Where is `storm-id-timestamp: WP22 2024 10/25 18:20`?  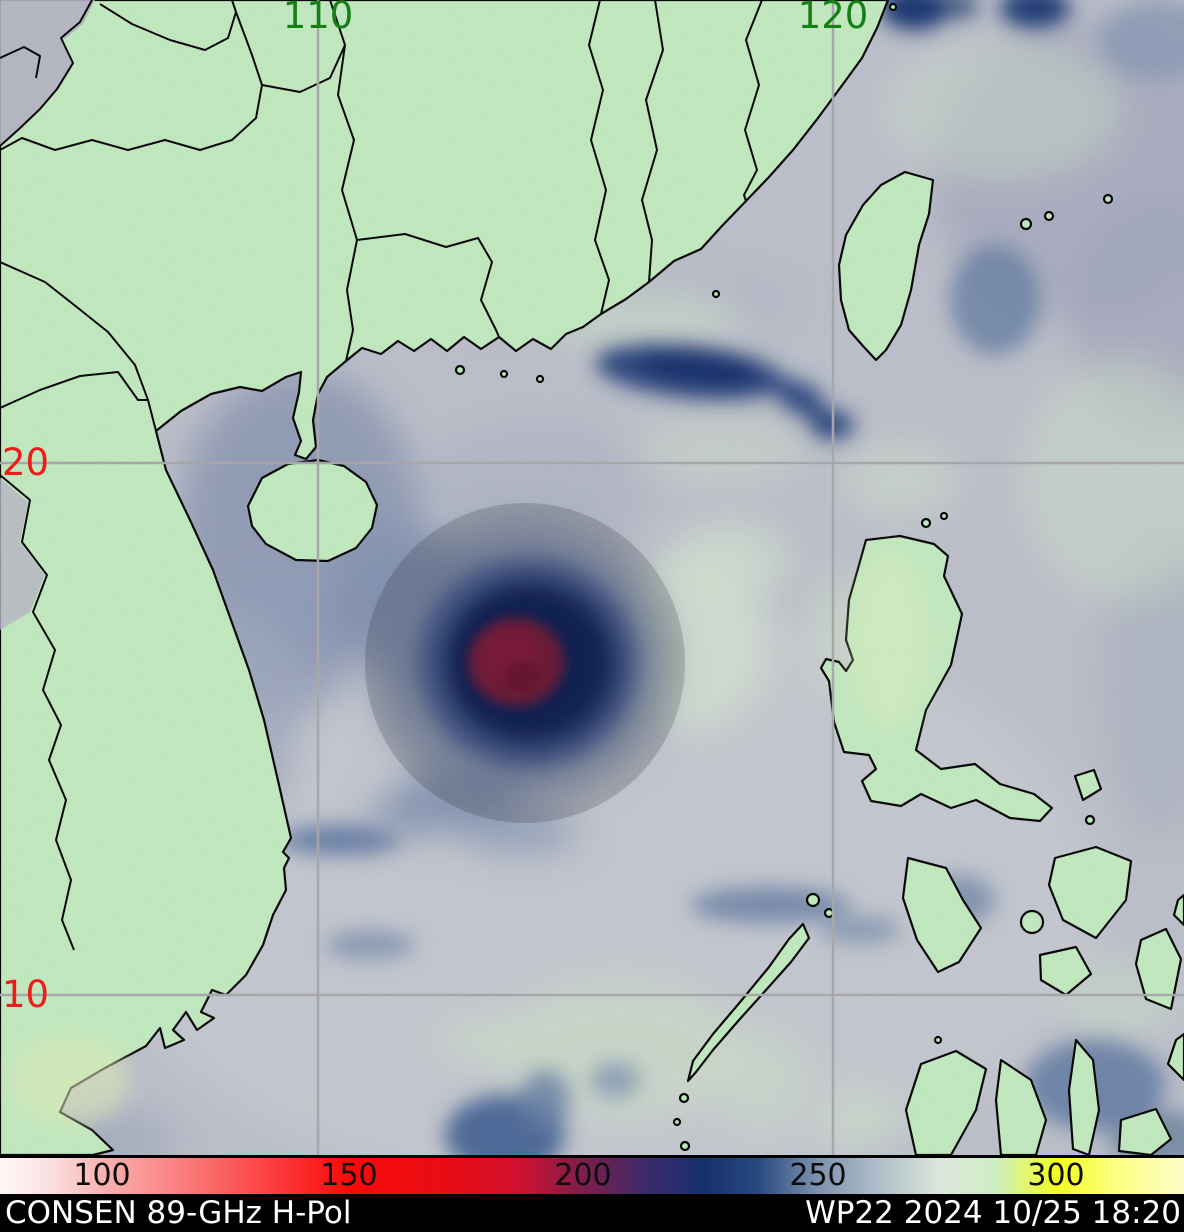 storm-id-timestamp: WP22 2024 10/25 18:20 is located at coordinates (993, 1213).